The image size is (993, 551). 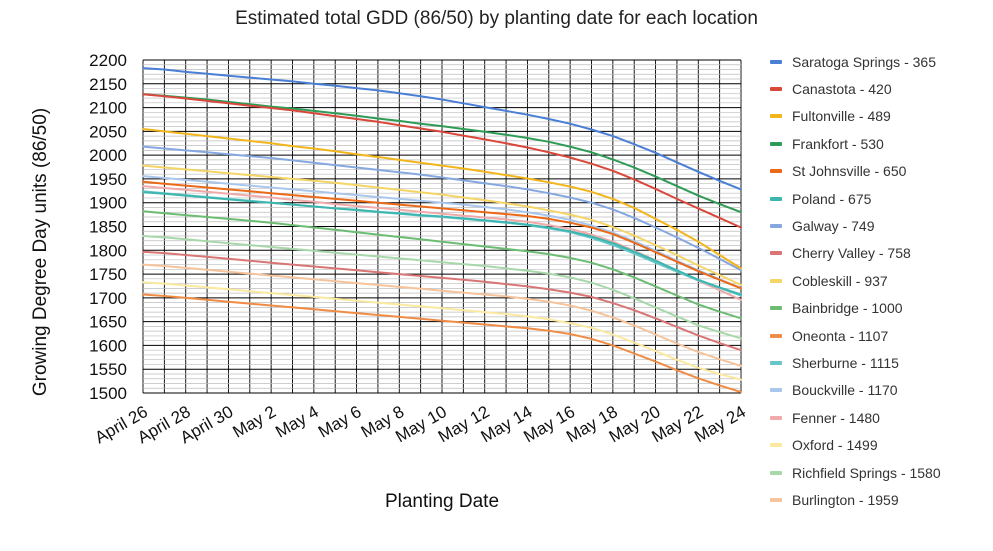 What do you see at coordinates (442, 153) in the screenshot?
I see `series-line-frankfort` at bounding box center [442, 153].